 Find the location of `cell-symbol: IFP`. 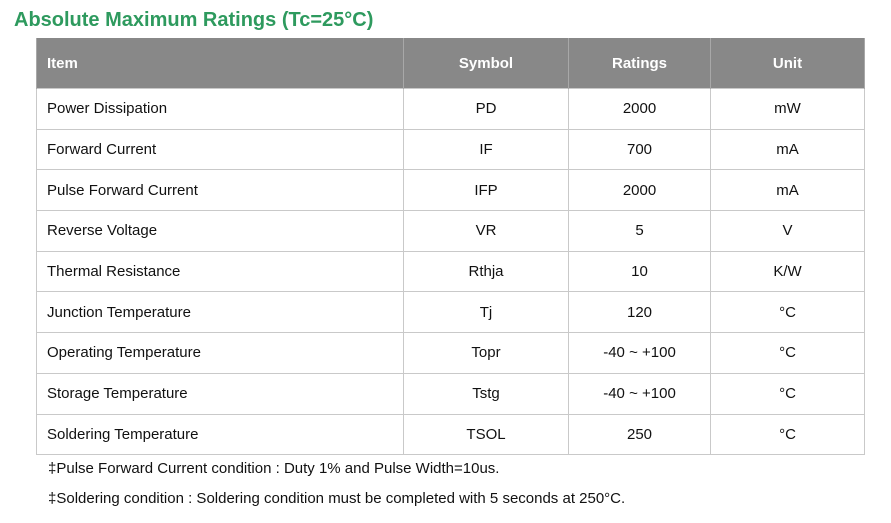

cell-symbol: IFP is located at coordinates (486, 190).